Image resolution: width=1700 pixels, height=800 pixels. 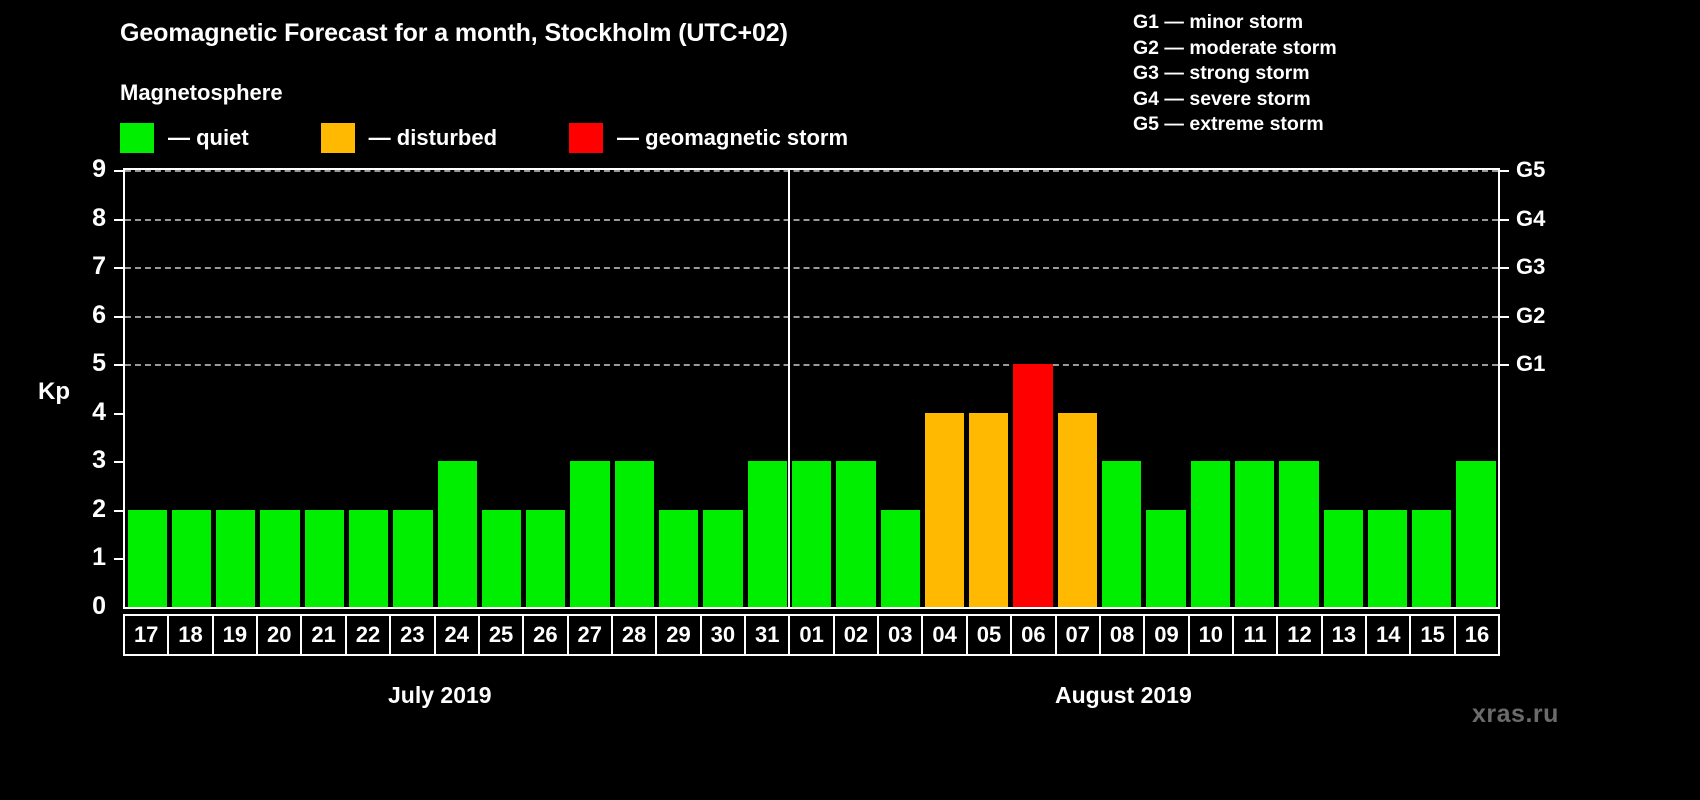 I want to click on date-cell-24: 24, so click(x=457, y=635).